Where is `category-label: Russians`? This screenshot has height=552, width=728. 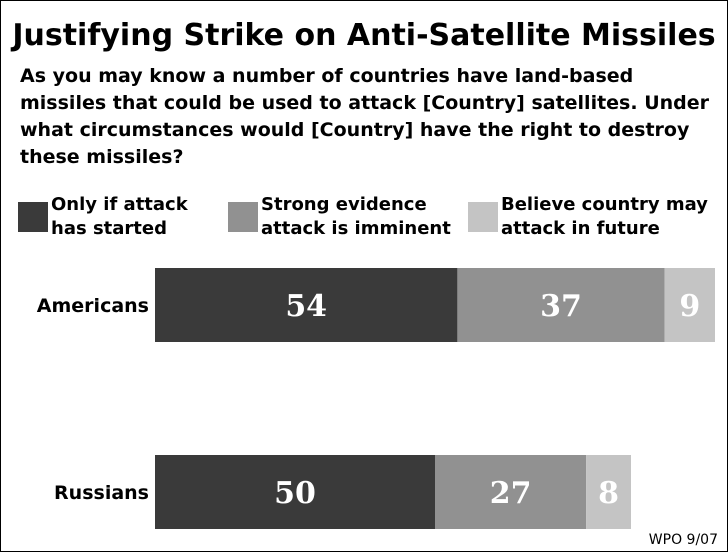 category-label: Russians is located at coordinates (101, 493).